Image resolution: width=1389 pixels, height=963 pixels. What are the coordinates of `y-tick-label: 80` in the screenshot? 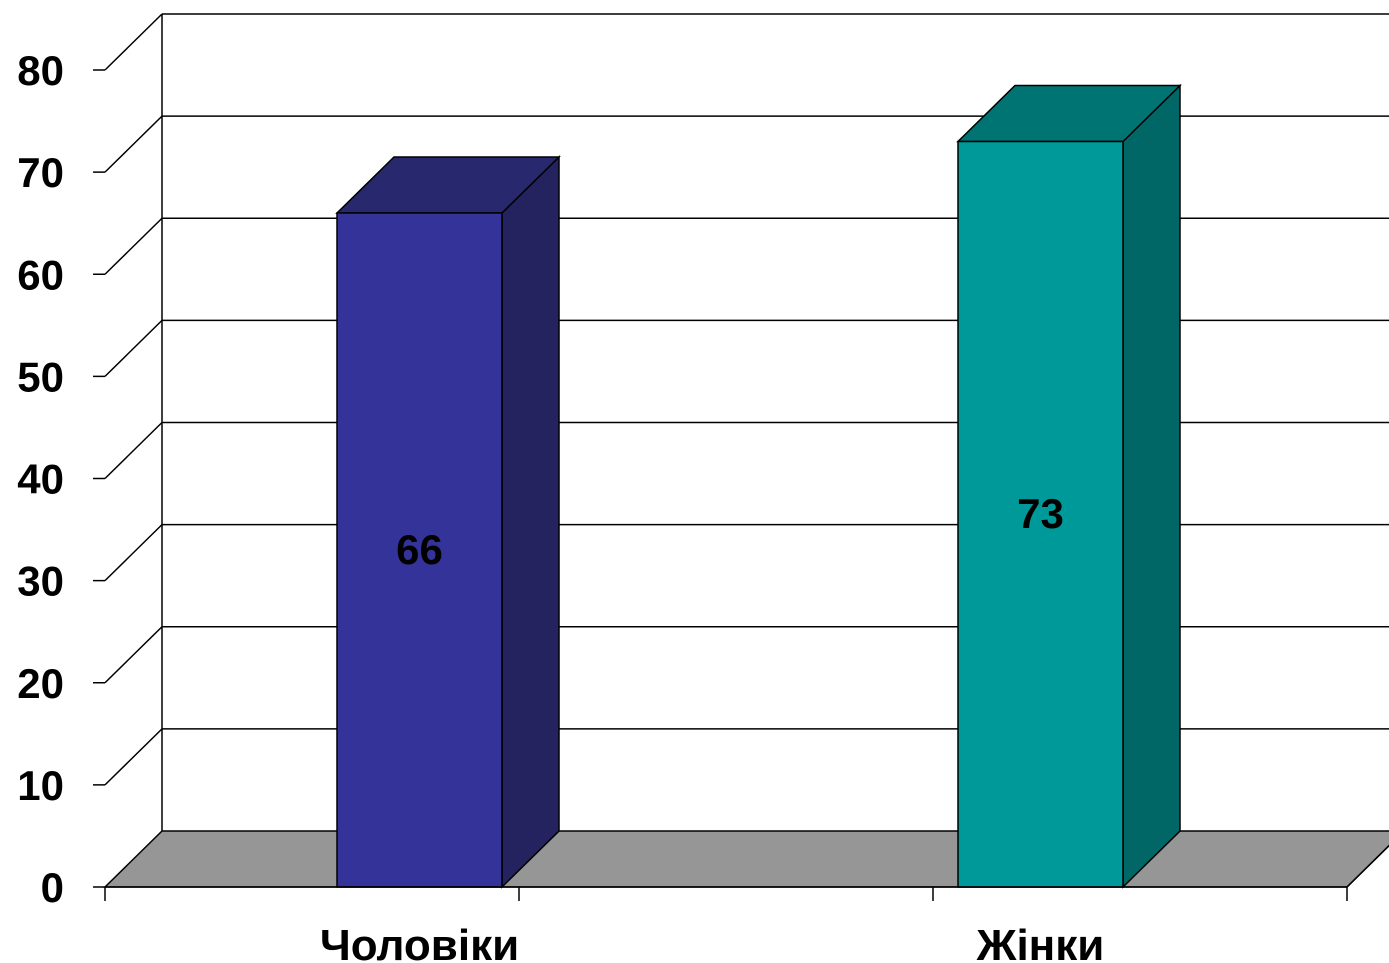 It's located at (40, 70).